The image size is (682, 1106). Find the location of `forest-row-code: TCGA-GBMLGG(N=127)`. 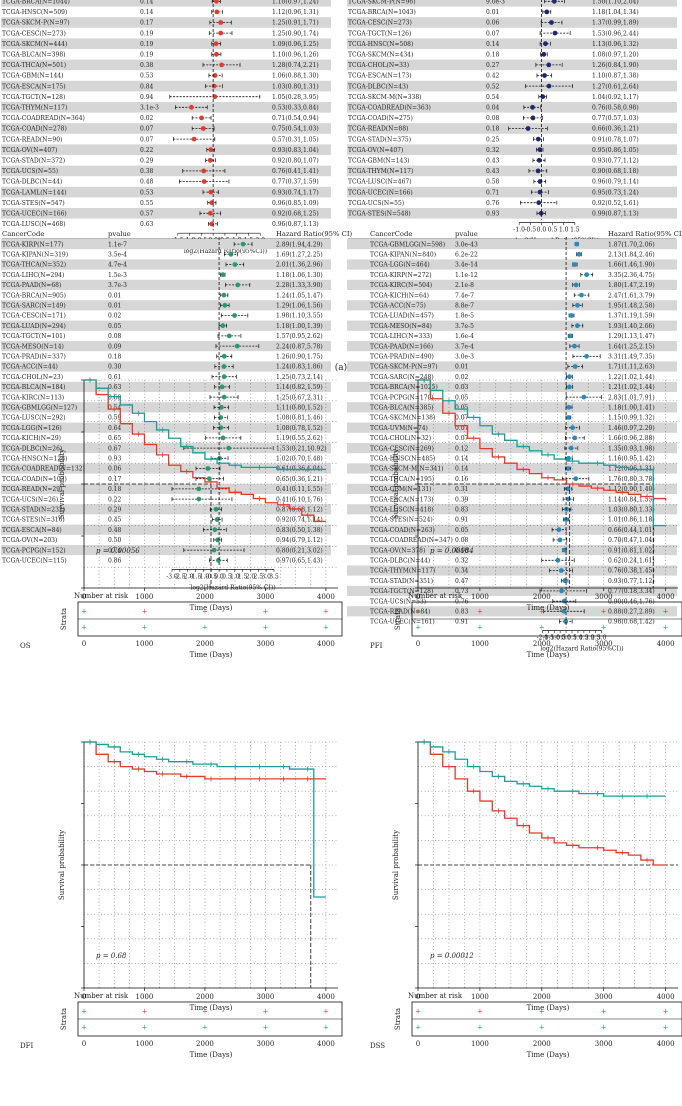

forest-row-code: TCGA-GBMLGG(N=127) is located at coordinates (39, 408).